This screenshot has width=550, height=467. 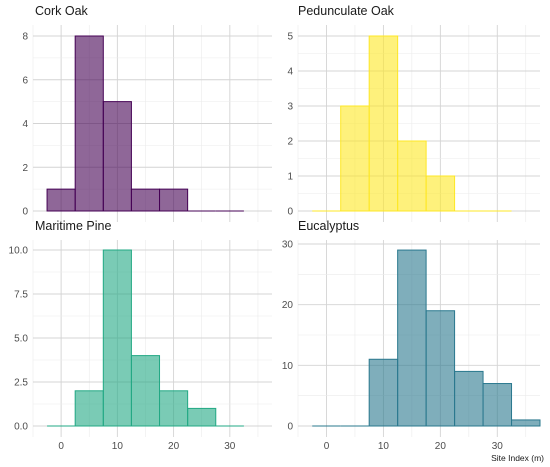 What do you see at coordinates (21, 295) in the screenshot?
I see `maritime-pine-ytick-label: 7.5` at bounding box center [21, 295].